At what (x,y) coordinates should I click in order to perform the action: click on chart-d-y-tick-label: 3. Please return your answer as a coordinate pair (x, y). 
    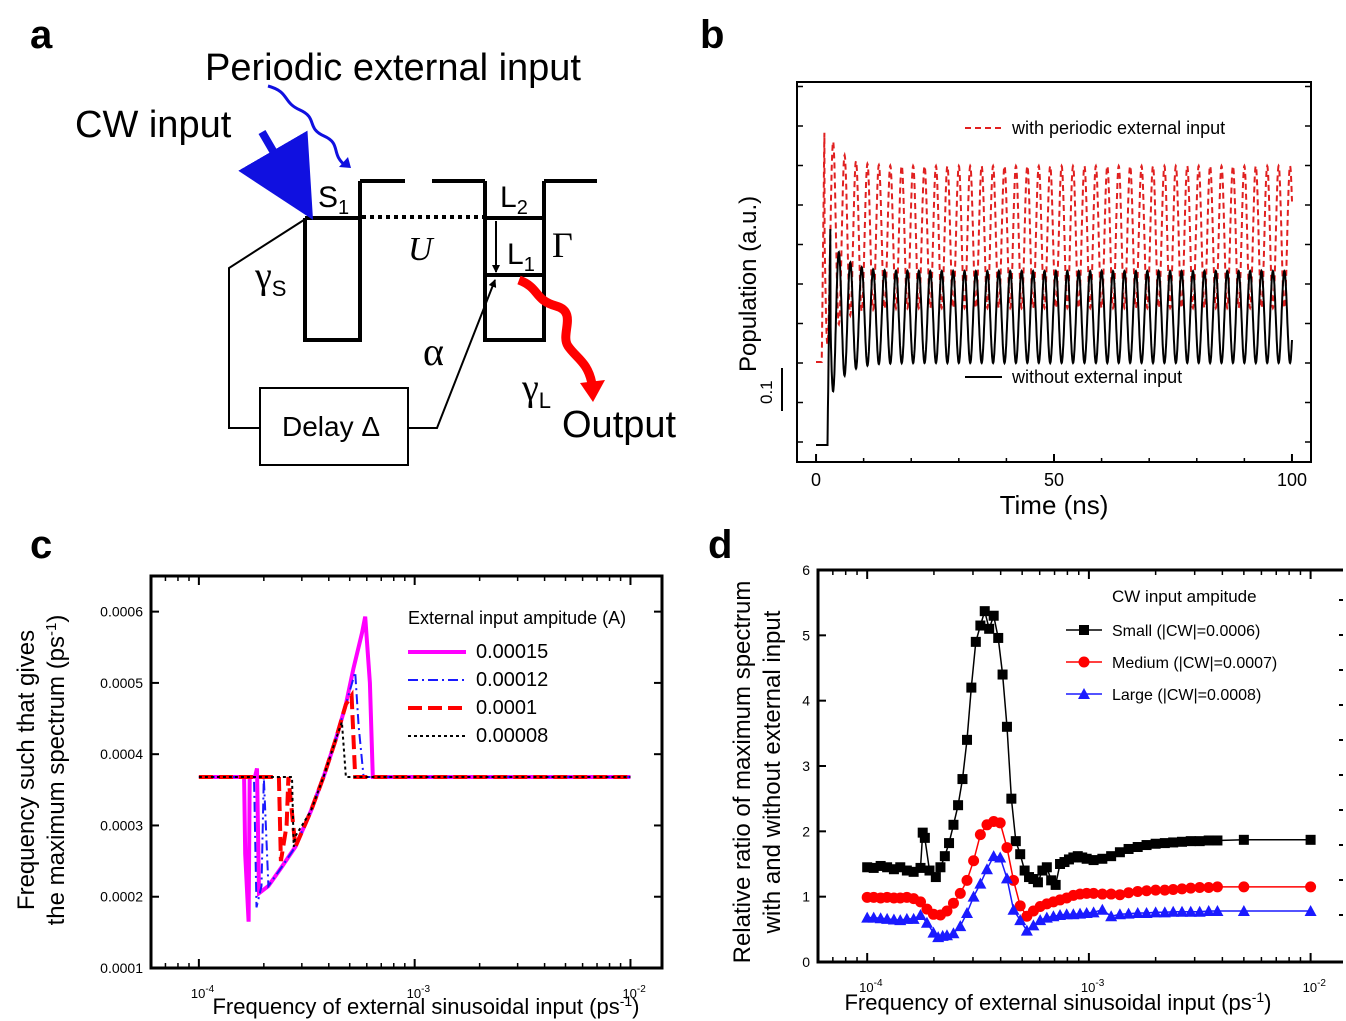
    Looking at the image, I should click on (806, 766).